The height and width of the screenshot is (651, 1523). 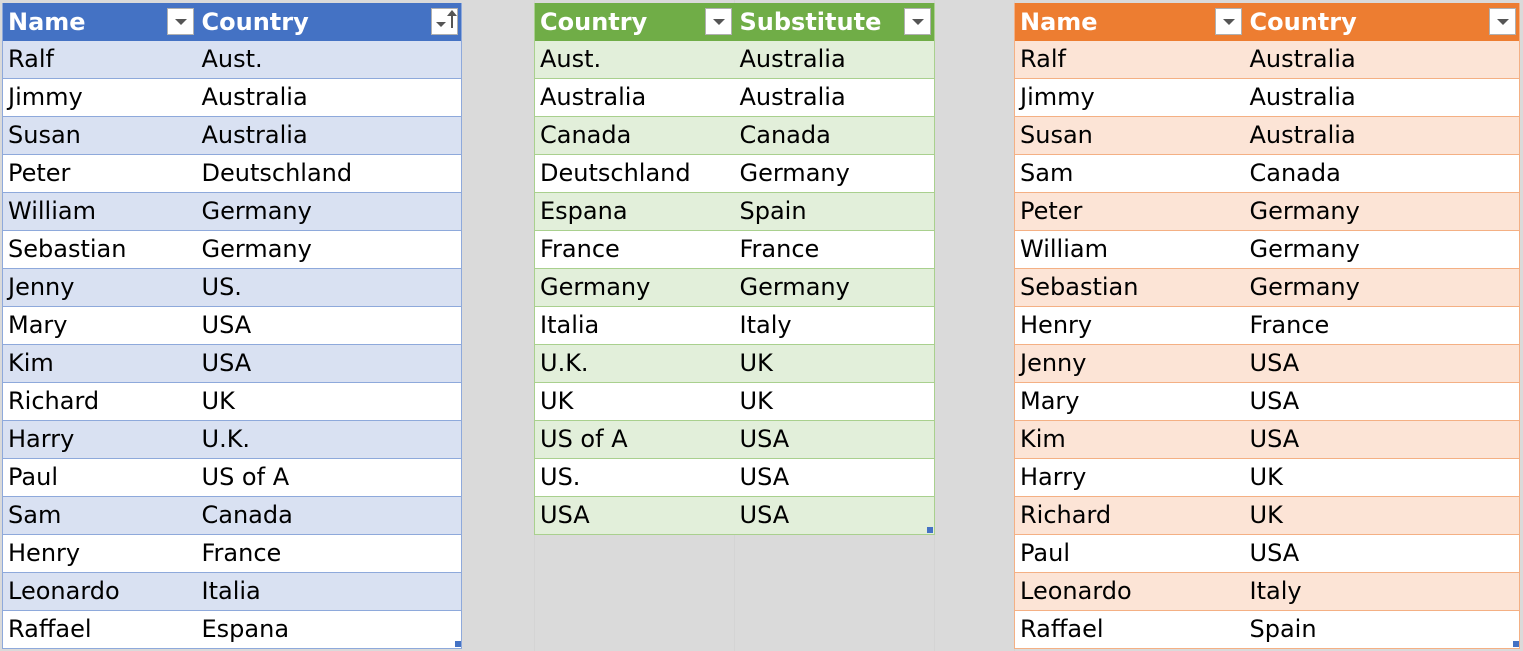 I want to click on cell-col-1: U.K., so click(x=634, y=363).